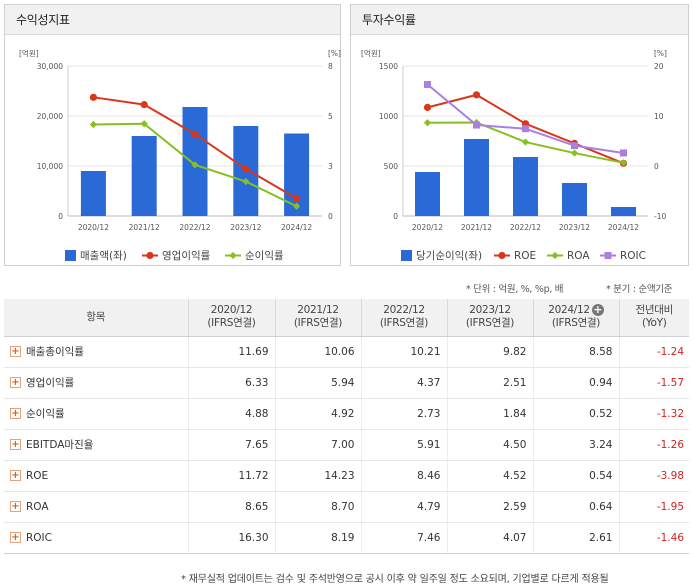 This screenshot has height=585, width=693. I want to click on value-cell: 8.46, so click(403, 476).